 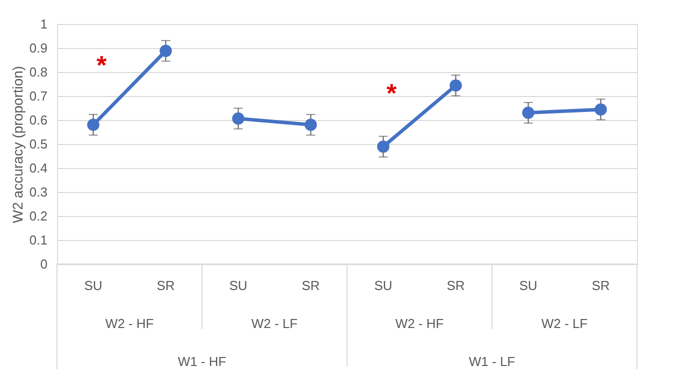 I want to click on text: W1 - LF, so click(x=492, y=361).